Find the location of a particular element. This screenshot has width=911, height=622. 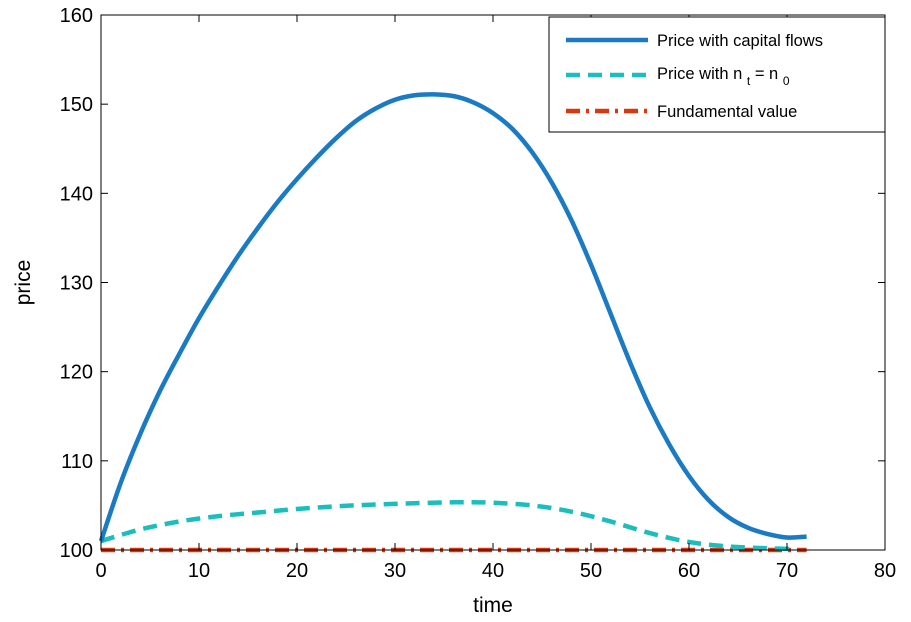

legend-label-constant-n: Price with n t = n 0 is located at coordinates (723, 77).